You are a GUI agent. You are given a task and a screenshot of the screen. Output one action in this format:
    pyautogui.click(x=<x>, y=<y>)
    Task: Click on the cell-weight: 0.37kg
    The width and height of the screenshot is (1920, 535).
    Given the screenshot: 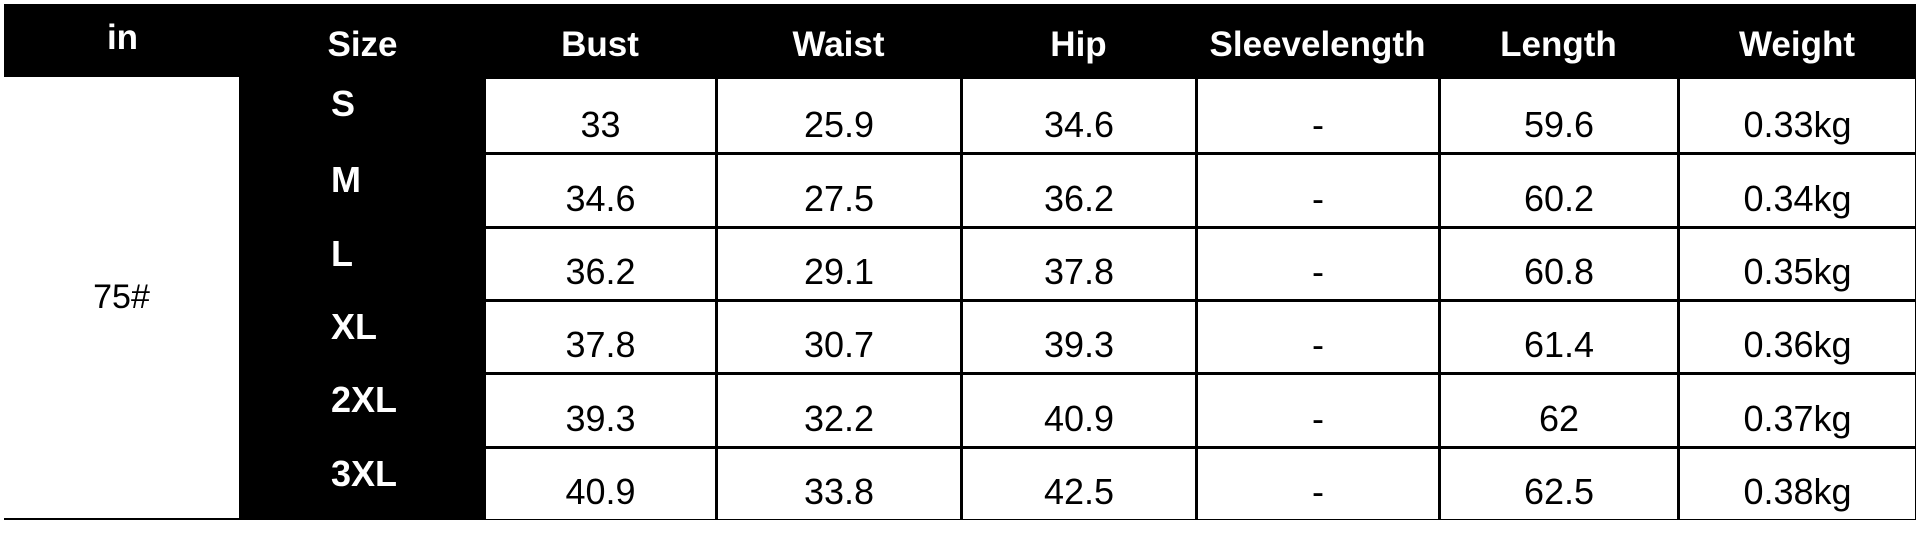 What is the action you would take?
    pyautogui.click(x=1797, y=410)
    